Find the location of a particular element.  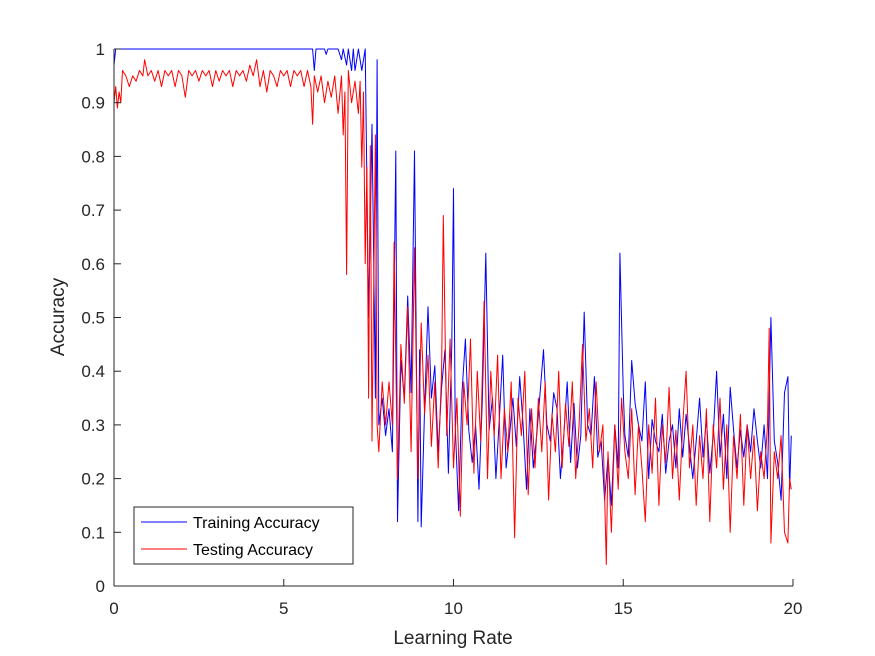

y-tick-label: 0.3 is located at coordinates (93, 425).